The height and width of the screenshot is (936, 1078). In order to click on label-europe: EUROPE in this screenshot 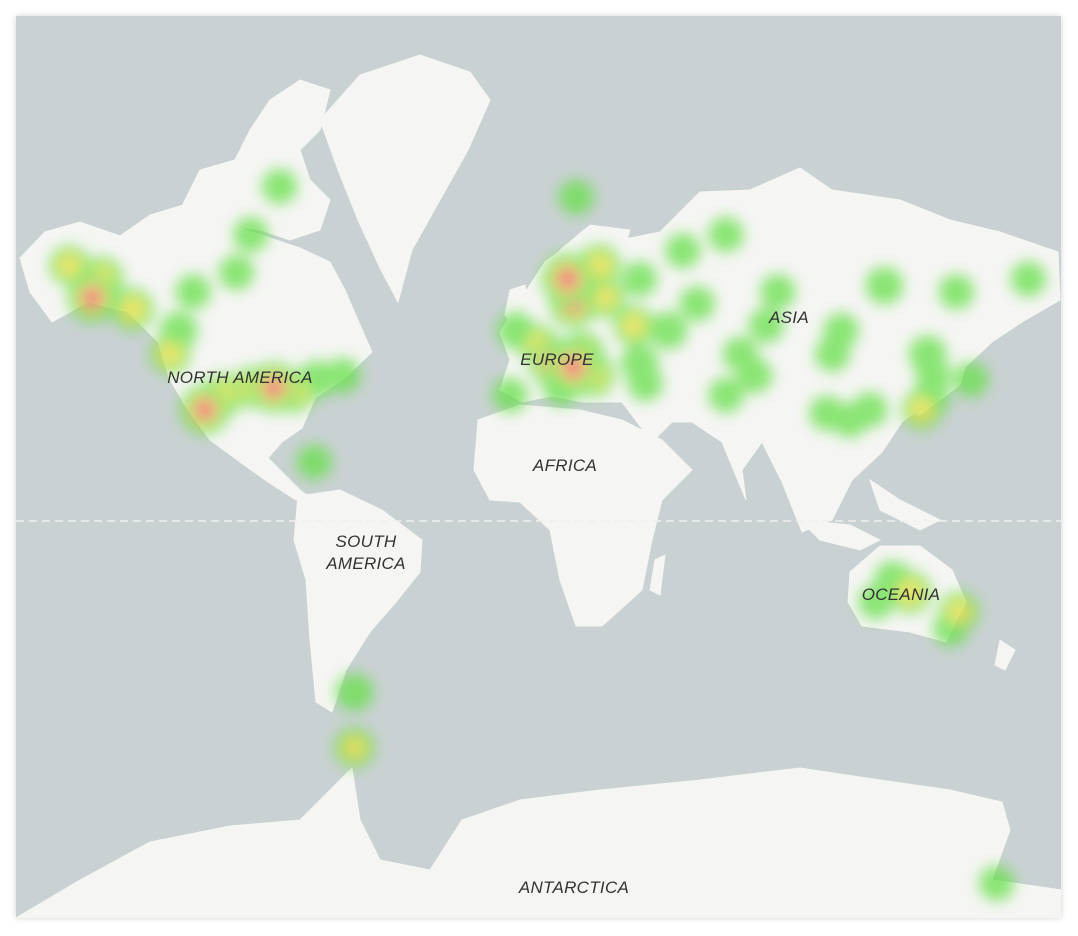, I will do `click(557, 359)`.